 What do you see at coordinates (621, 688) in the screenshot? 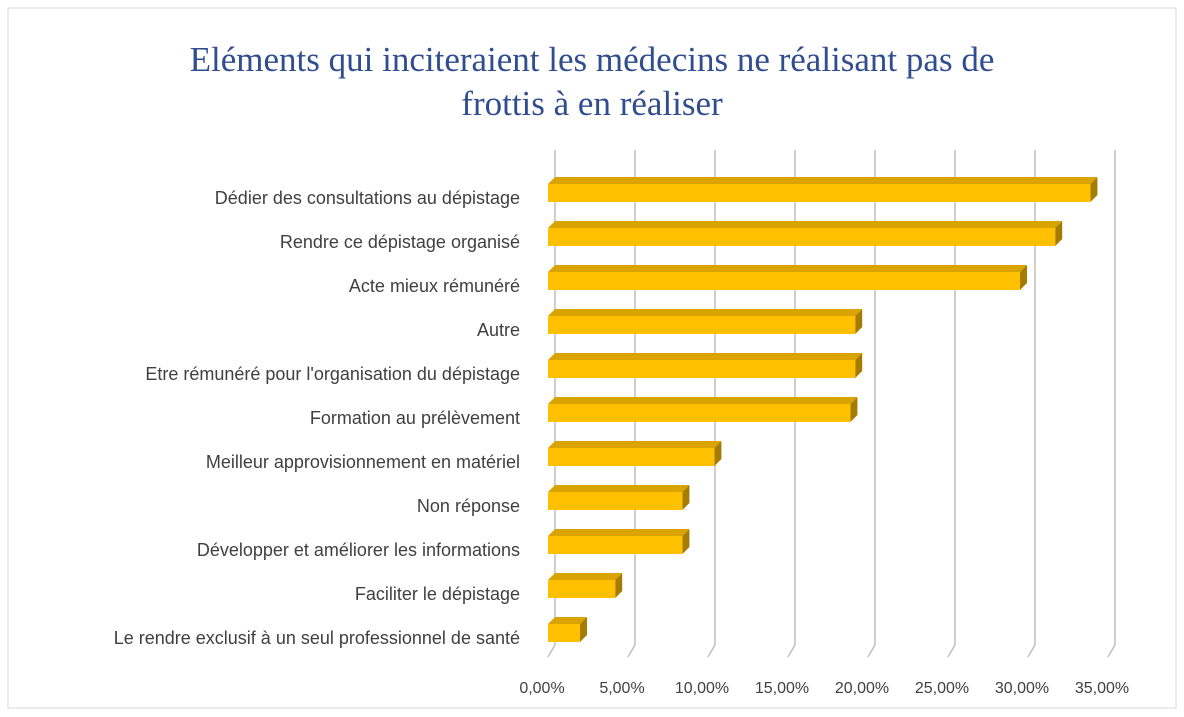
I see `x-tick-label: 5,00%` at bounding box center [621, 688].